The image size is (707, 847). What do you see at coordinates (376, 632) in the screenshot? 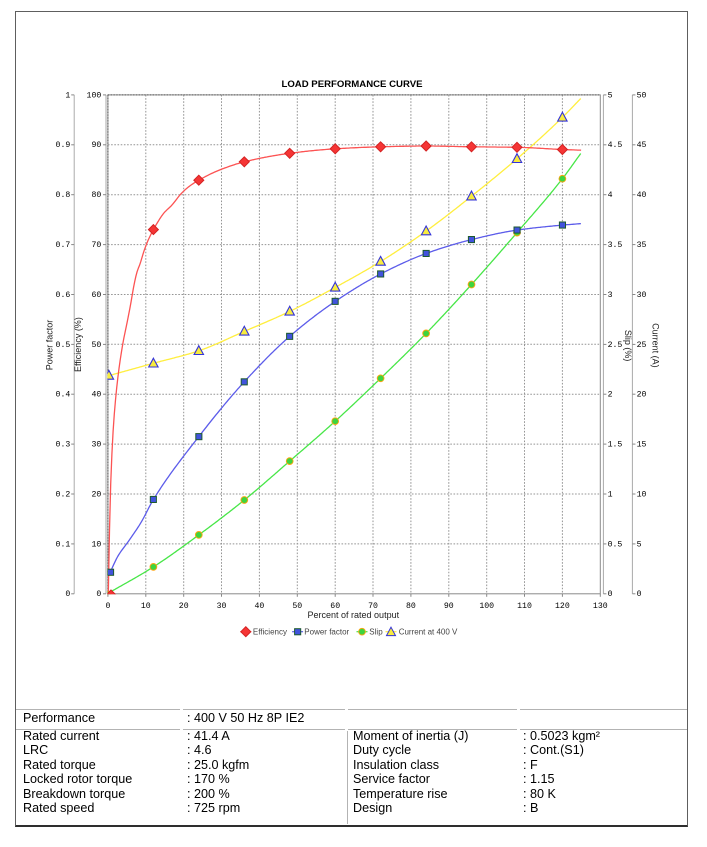
I see `svg-text: Slip` at bounding box center [376, 632].